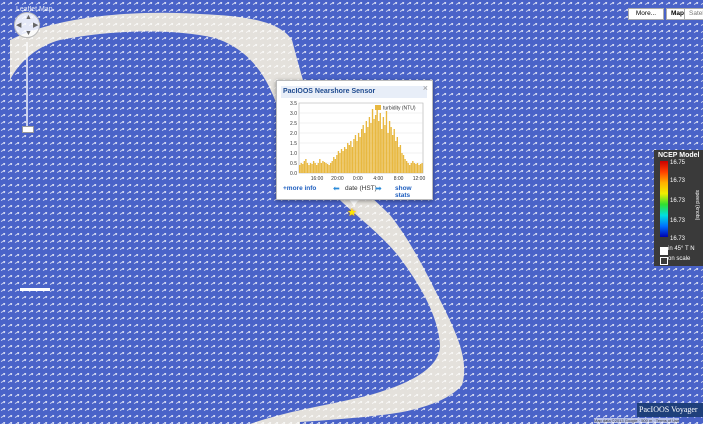 The image size is (703, 424). What do you see at coordinates (293, 144) in the screenshot?
I see `y-tick-label: 1.5` at bounding box center [293, 144].